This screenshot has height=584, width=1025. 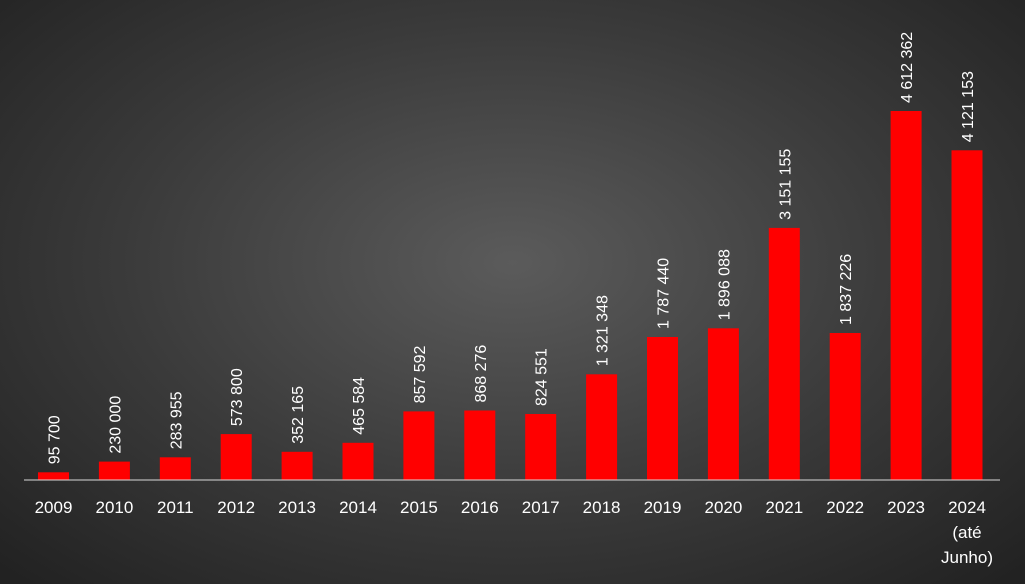 What do you see at coordinates (419, 507) in the screenshot?
I see `x-tick-label-6: 2015` at bounding box center [419, 507].